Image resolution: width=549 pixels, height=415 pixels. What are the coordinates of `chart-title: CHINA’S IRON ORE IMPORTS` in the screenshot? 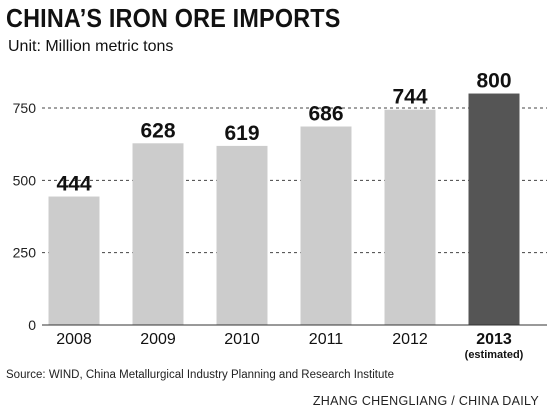 It's located at (173, 18).